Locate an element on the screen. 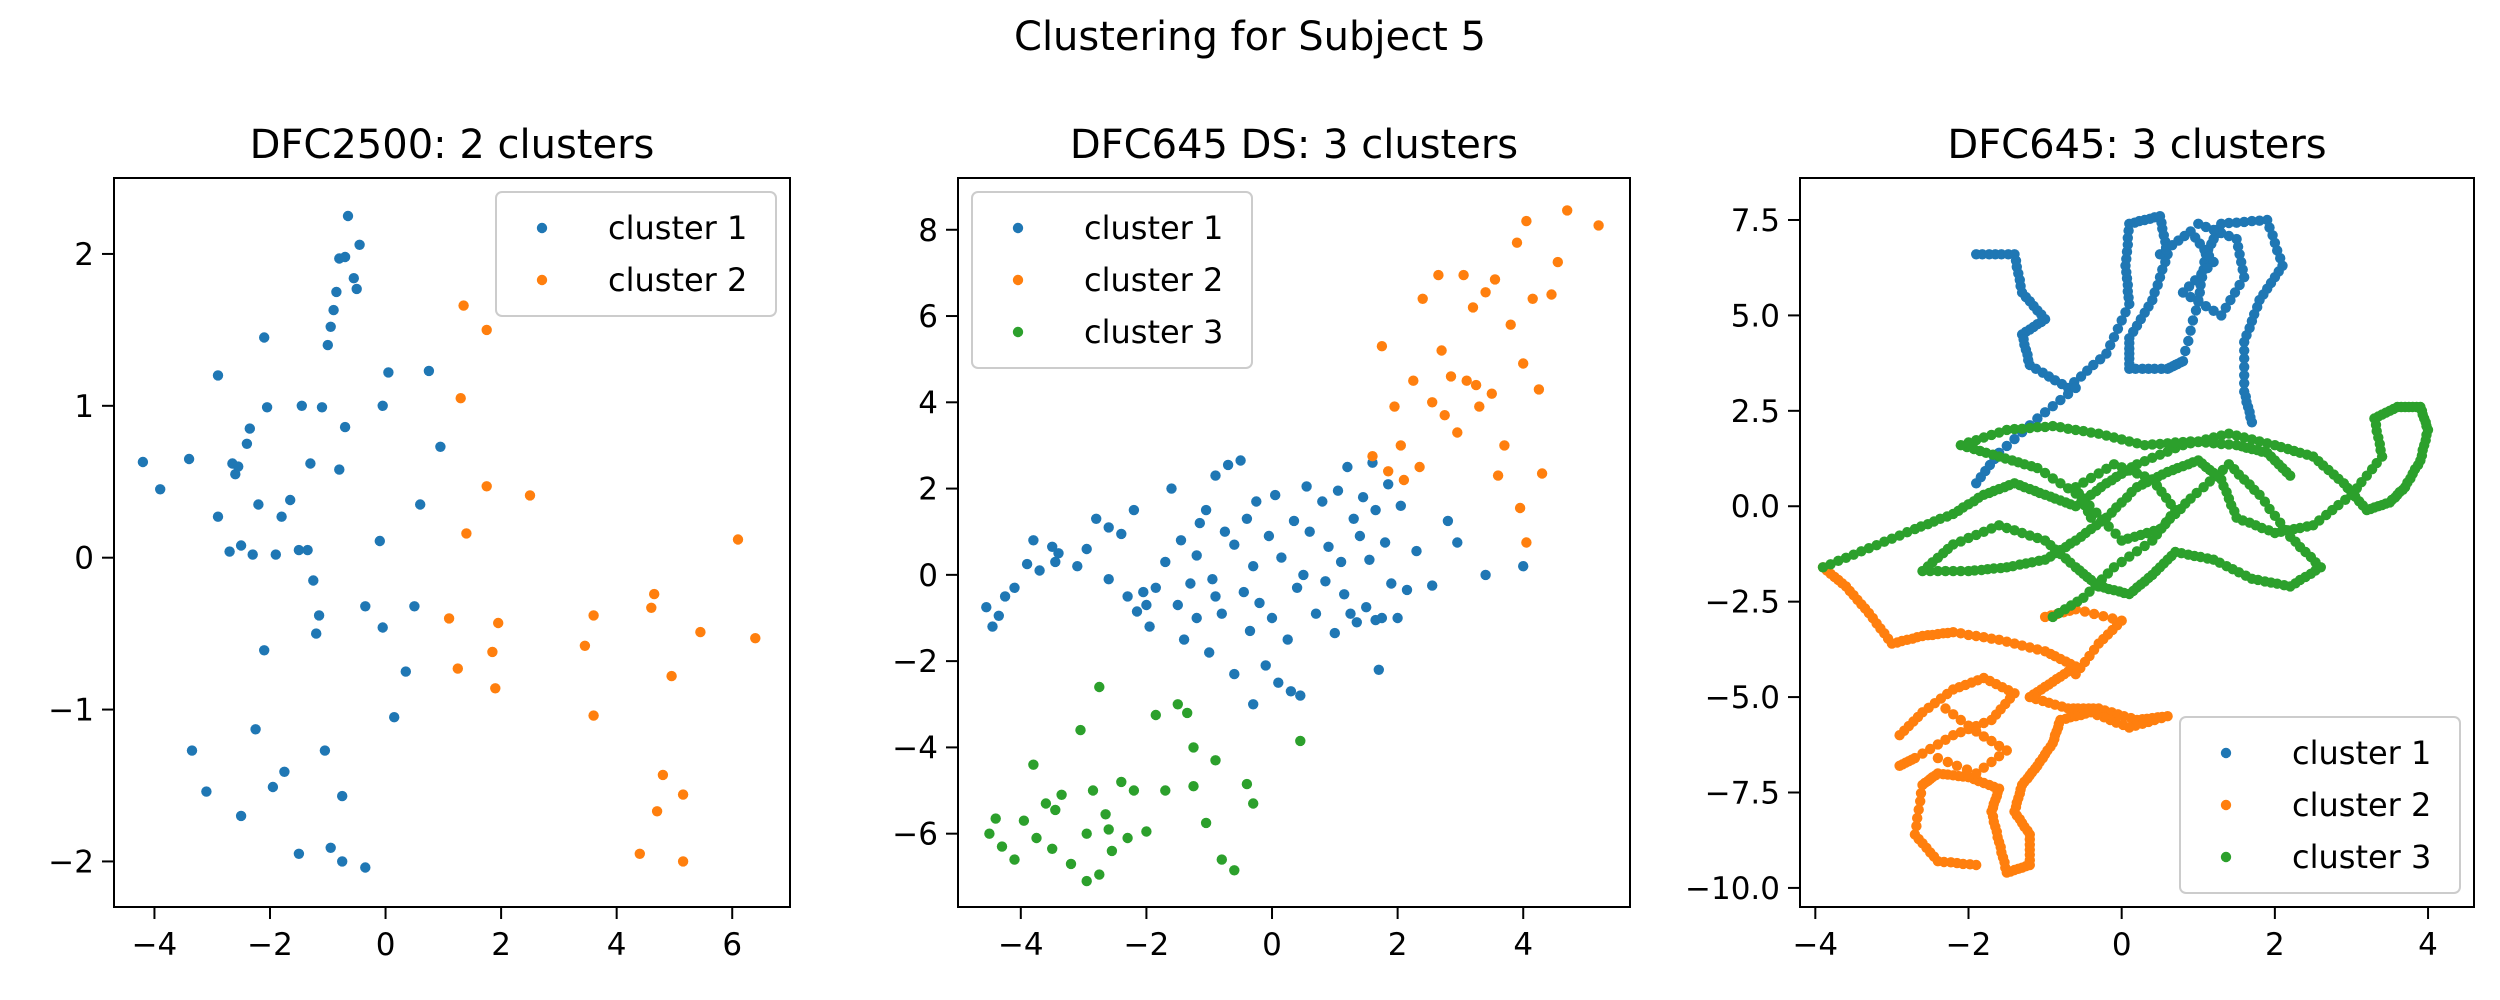 This screenshot has width=2500, height=1000. y-tick-label: −4 is located at coordinates (915, 748).